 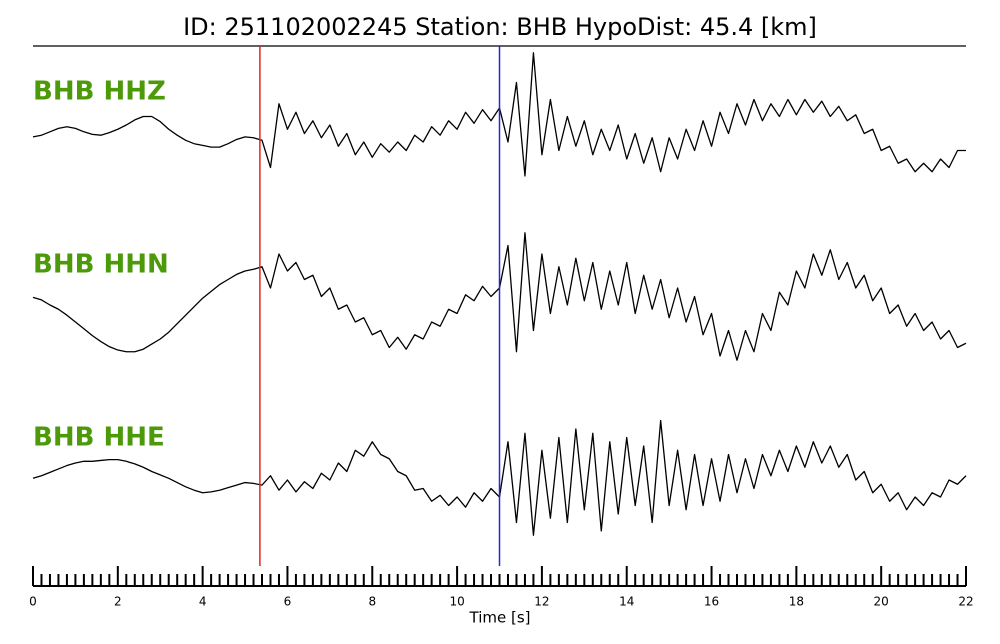 I want to click on x-tick-label: 8, so click(x=372, y=602).